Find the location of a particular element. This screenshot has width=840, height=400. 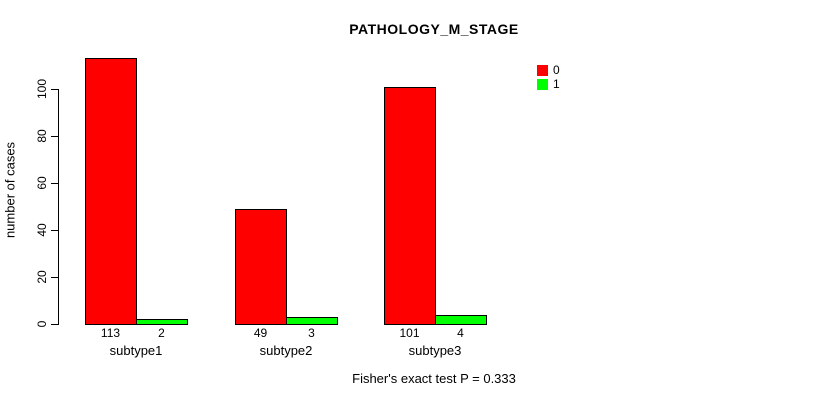

bar-value-label: 49 is located at coordinates (260, 333).